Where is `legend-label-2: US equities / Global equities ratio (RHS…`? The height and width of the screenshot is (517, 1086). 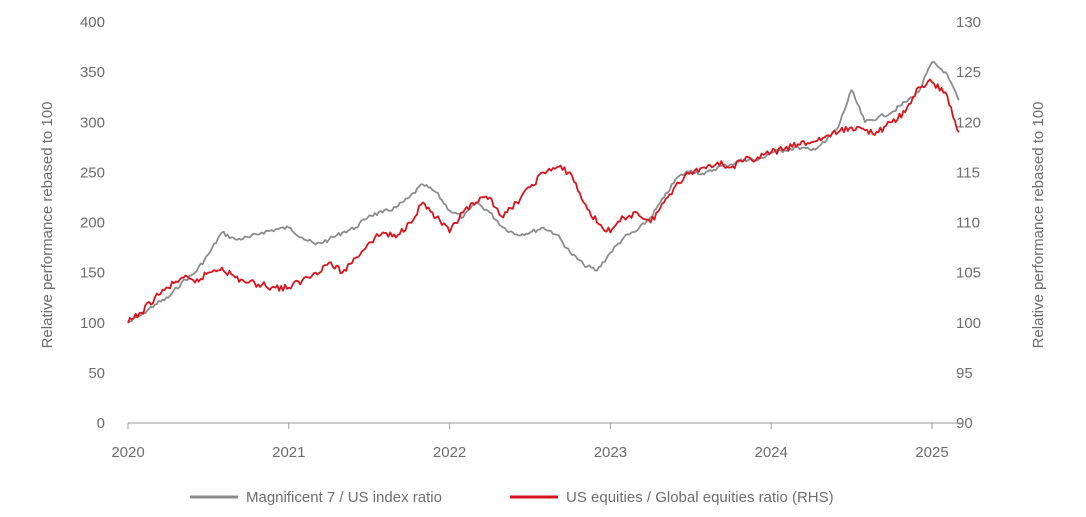 legend-label-2: US equities / Global equities ratio (RHS… is located at coordinates (700, 497).